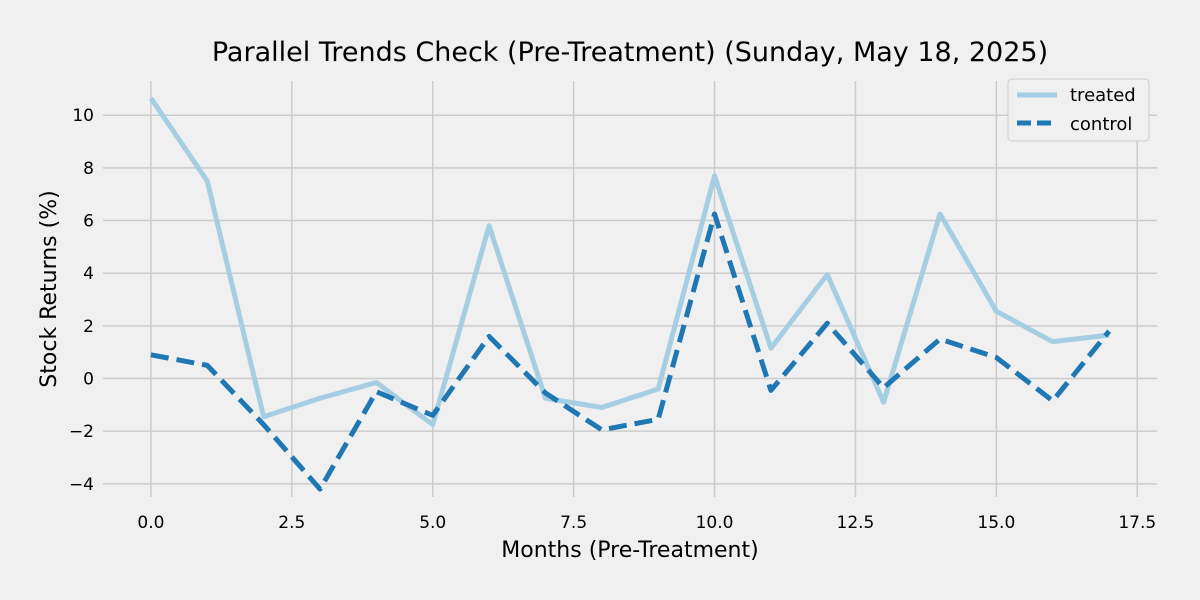 The width and height of the screenshot is (1200, 600). What do you see at coordinates (996, 523) in the screenshot?
I see `x-tick-label: 15.0` at bounding box center [996, 523].